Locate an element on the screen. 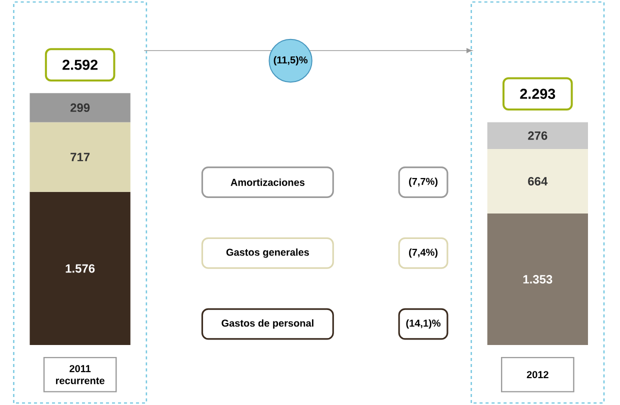 The image size is (620, 405). annotation: (14,1)% is located at coordinates (423, 324).